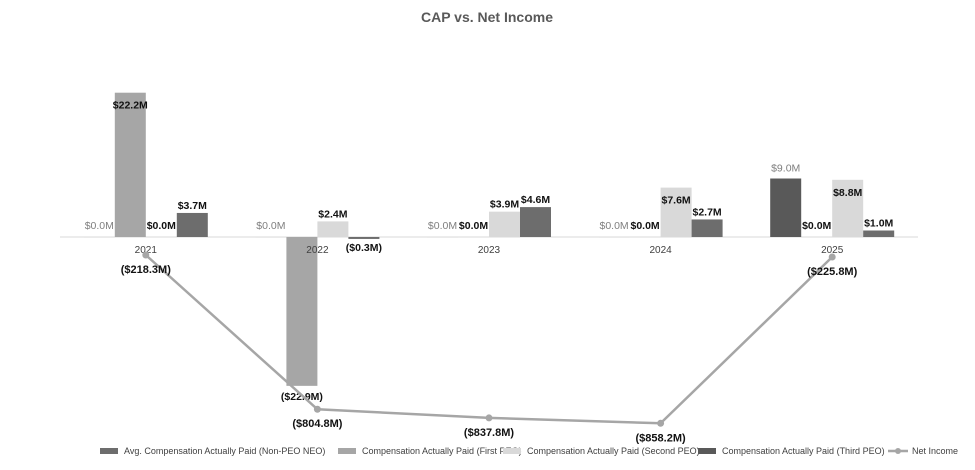  Describe the element at coordinates (832, 250) in the screenshot. I see `x-tick-label: 2025` at that location.